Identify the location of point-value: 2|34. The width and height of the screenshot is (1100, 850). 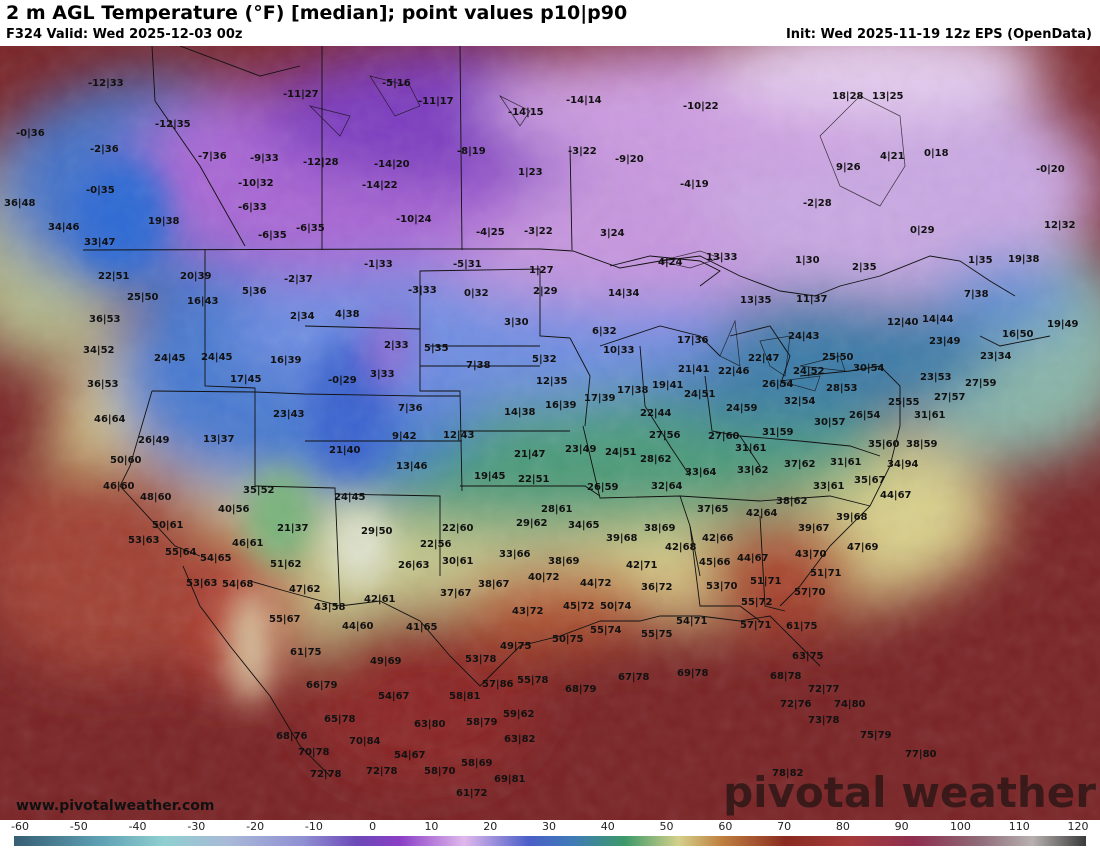
(302, 316).